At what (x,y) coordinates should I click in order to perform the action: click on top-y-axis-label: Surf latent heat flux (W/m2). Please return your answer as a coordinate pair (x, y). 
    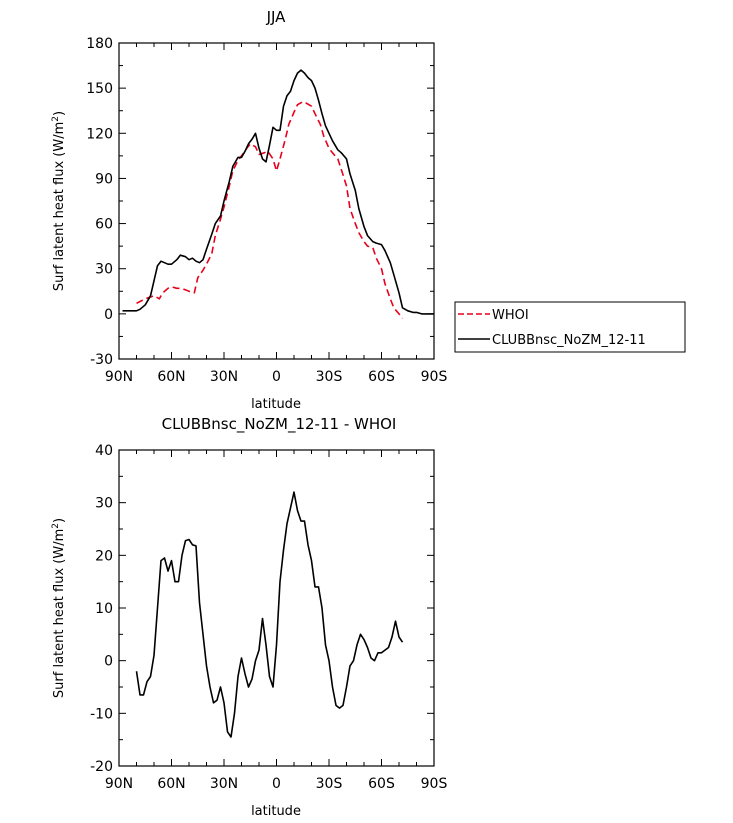
    Looking at the image, I should click on (59, 201).